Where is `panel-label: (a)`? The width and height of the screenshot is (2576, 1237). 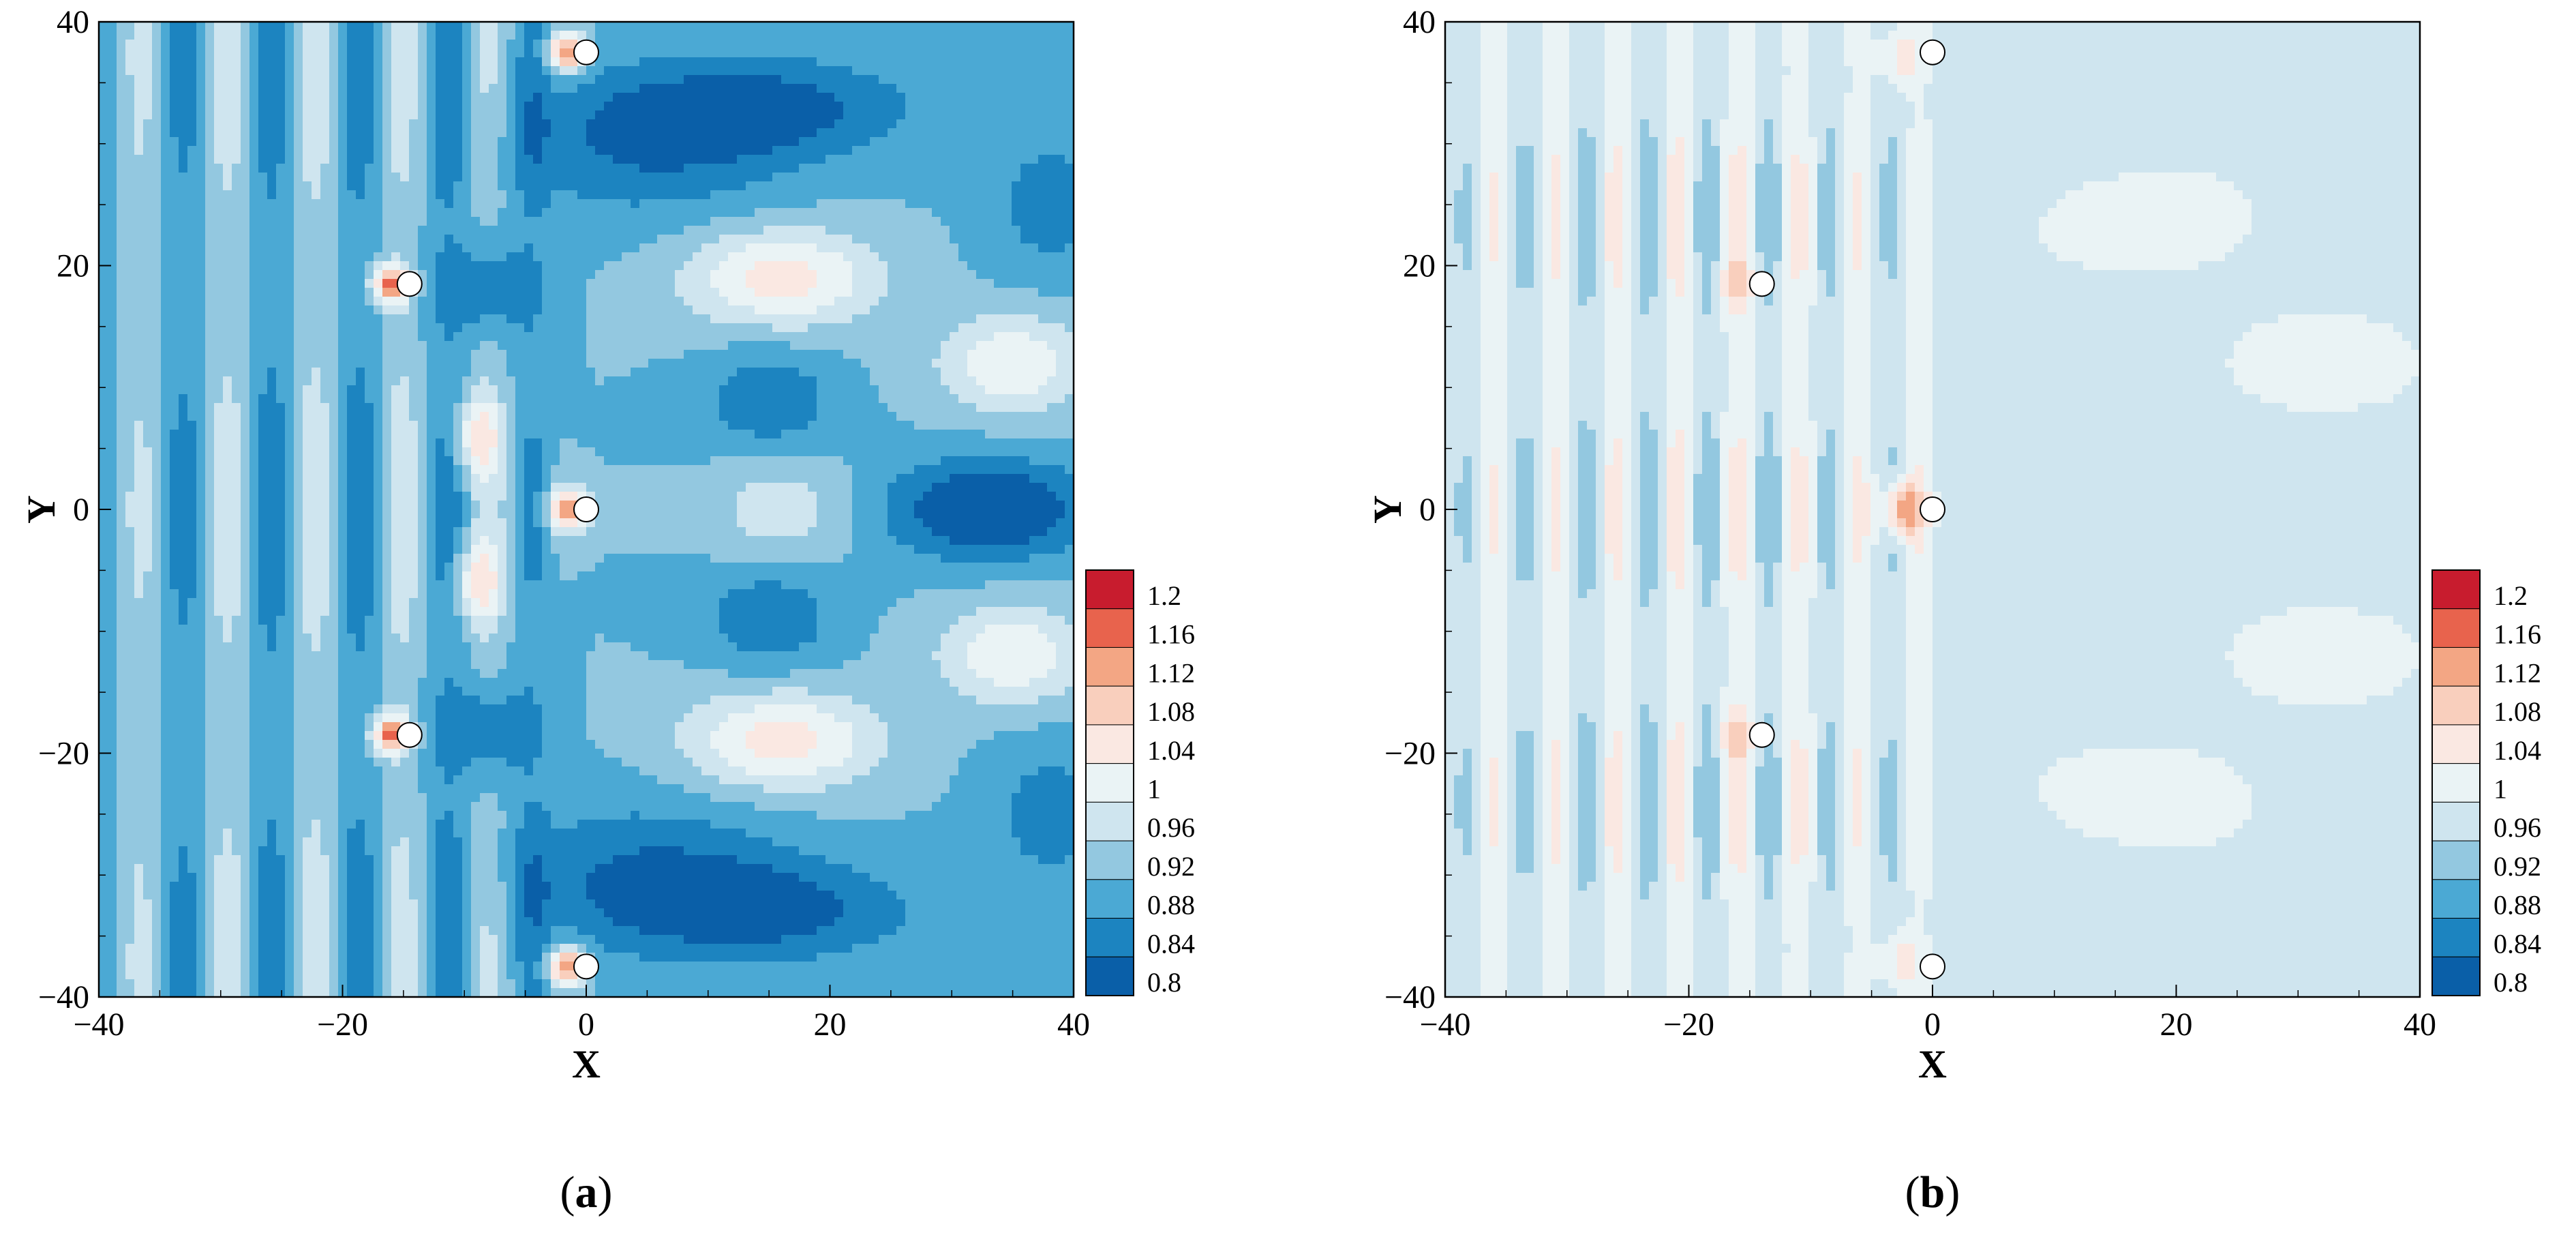
panel-label: (a) is located at coordinates (586, 1192).